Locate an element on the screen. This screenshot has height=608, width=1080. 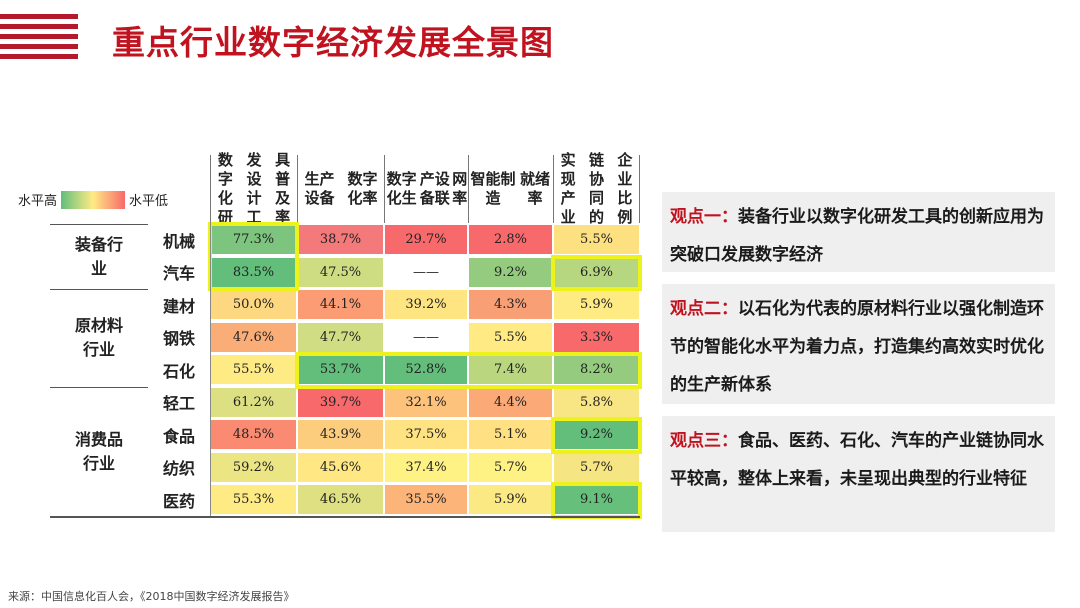
heatmap-cell: 47.5% is located at coordinates (340, 272).